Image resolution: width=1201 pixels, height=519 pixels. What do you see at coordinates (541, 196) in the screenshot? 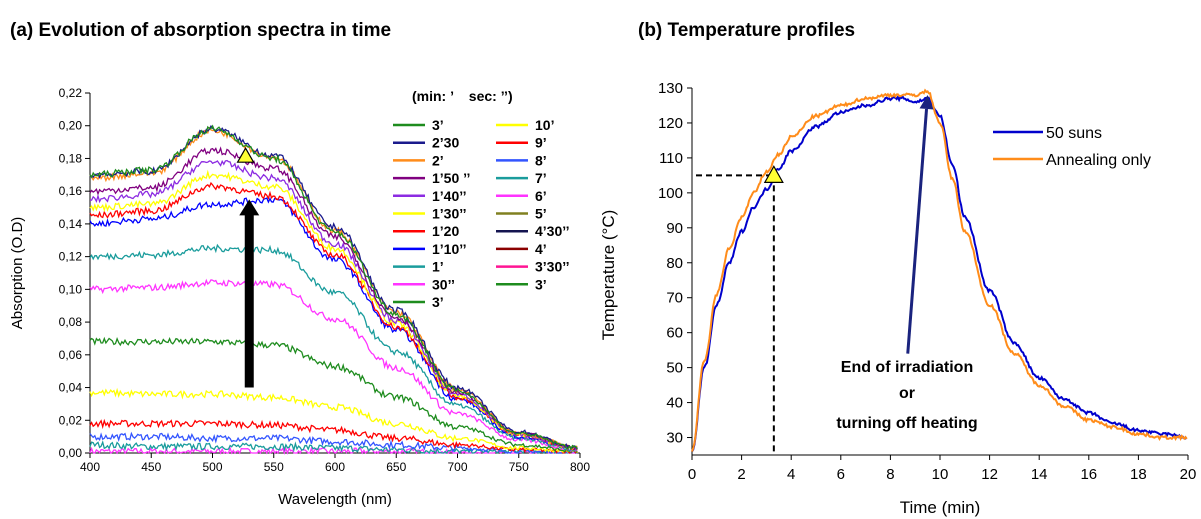
I see `chart-a-legend-entry: 6’` at bounding box center [541, 196].